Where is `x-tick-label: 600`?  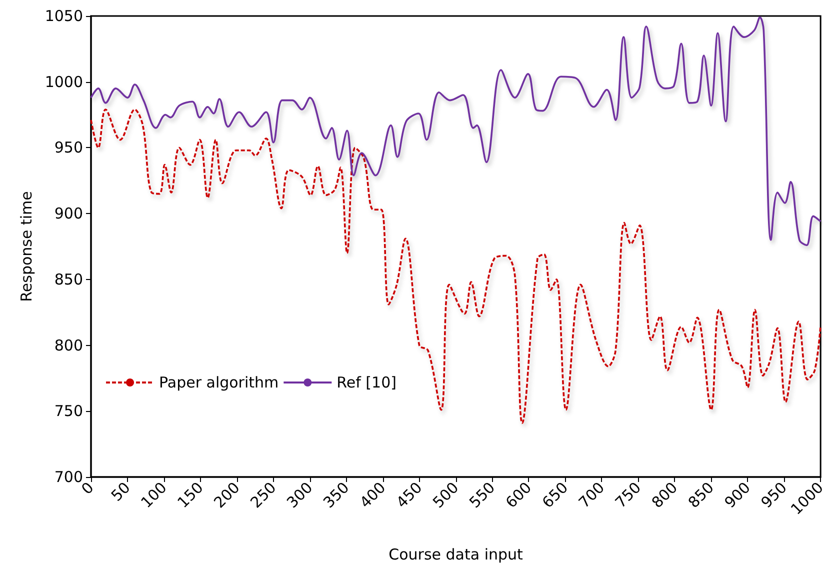 x-tick-label: 600 is located at coordinates (519, 495).